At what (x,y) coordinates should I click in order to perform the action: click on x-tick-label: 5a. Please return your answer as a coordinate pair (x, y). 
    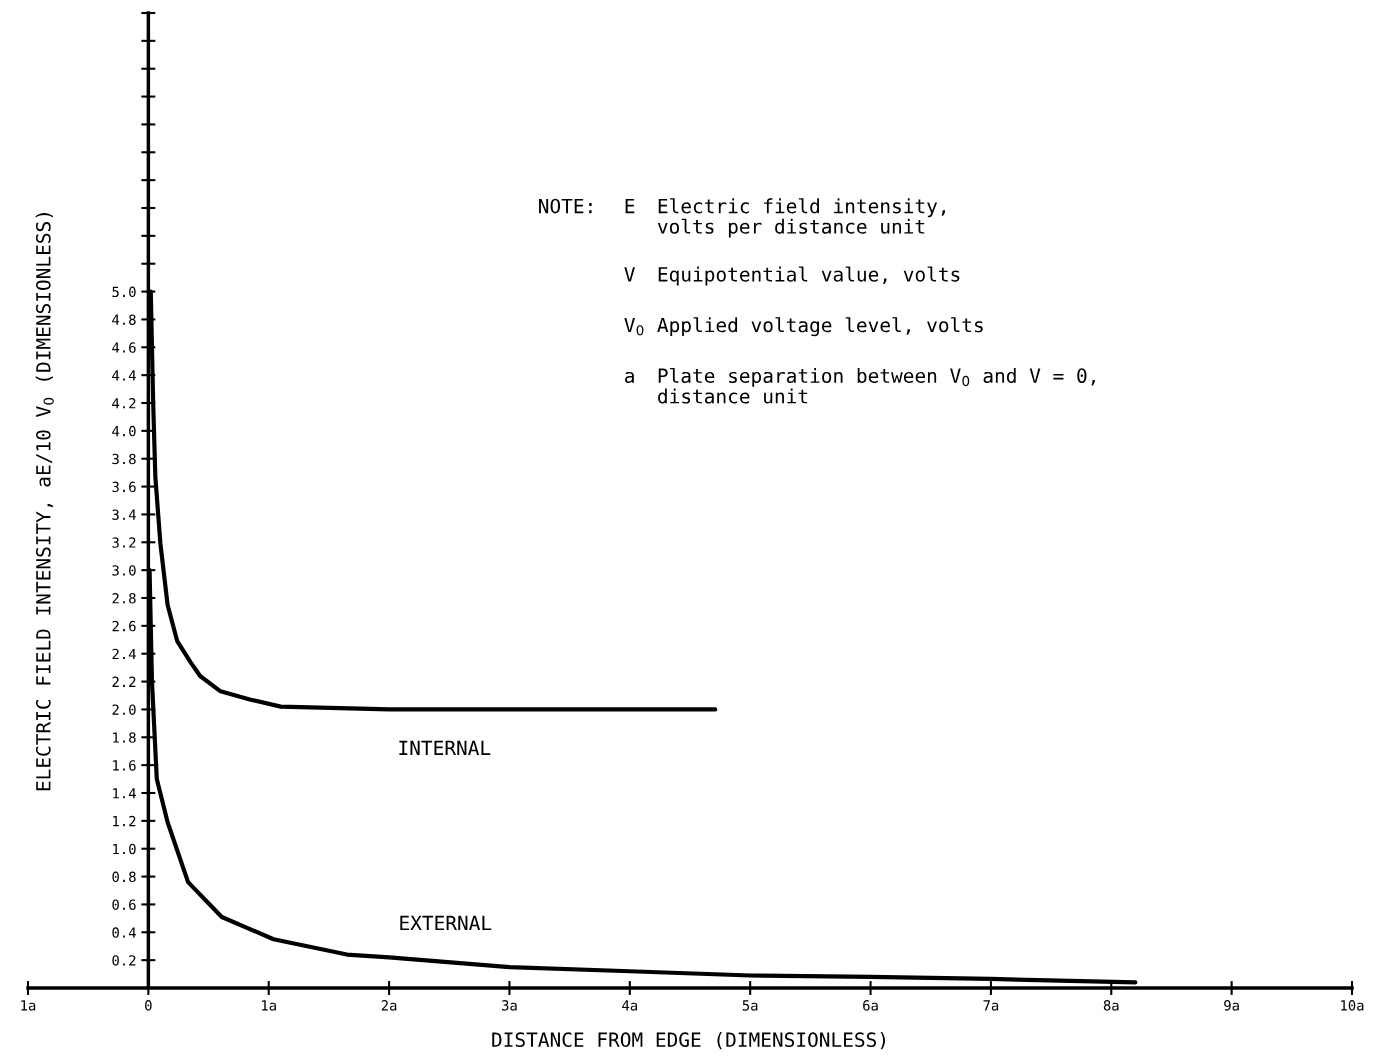
    Looking at the image, I should click on (750, 1005).